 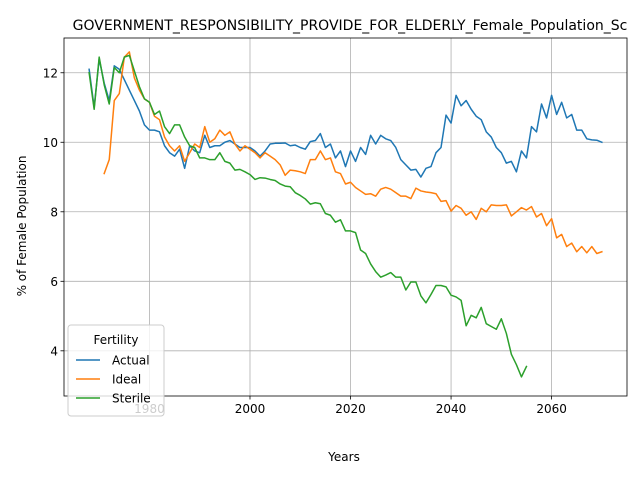 What do you see at coordinates (54, 282) in the screenshot?
I see `y-tick-label: 6` at bounding box center [54, 282].